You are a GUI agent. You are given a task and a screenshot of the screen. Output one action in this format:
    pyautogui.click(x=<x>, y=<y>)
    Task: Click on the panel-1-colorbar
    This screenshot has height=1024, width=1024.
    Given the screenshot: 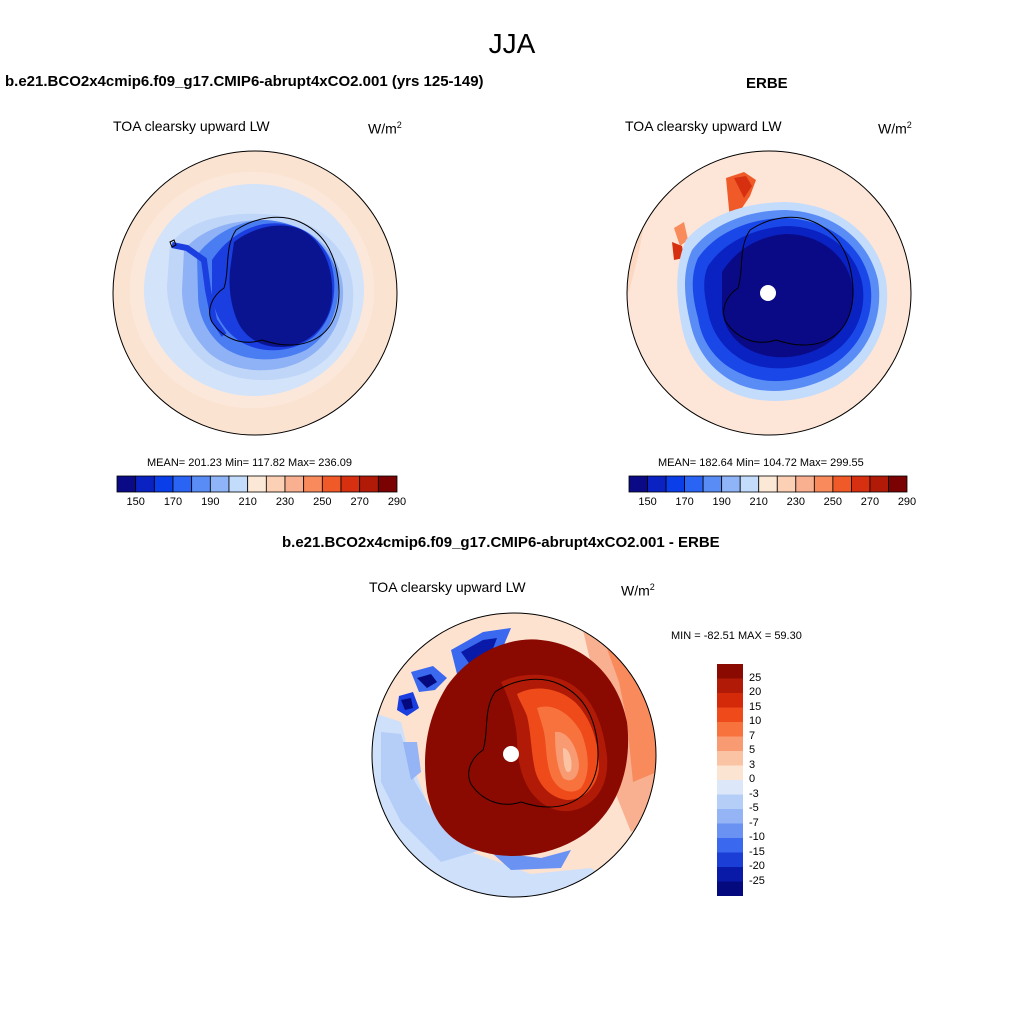 What is the action you would take?
    pyautogui.click(x=257, y=484)
    